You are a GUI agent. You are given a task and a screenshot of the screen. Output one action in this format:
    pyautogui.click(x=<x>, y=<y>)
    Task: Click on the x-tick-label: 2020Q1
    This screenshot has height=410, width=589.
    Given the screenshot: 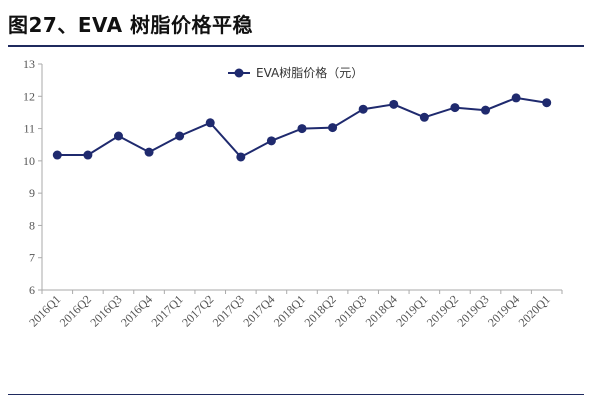 What is the action you would take?
    pyautogui.click(x=534, y=310)
    